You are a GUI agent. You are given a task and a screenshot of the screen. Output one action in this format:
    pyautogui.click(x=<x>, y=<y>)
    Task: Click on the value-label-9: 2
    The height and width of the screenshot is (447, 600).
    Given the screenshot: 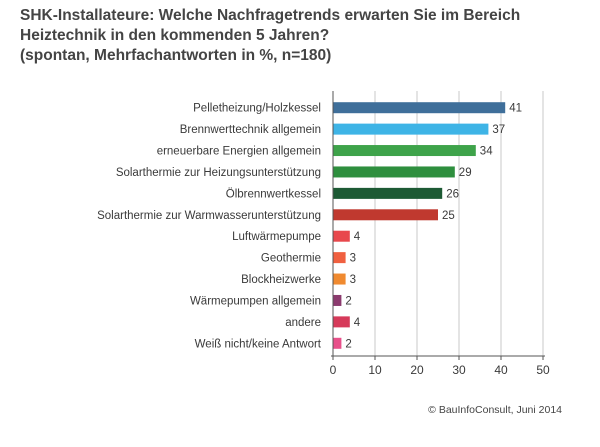 What is the action you would take?
    pyautogui.click(x=348, y=301)
    